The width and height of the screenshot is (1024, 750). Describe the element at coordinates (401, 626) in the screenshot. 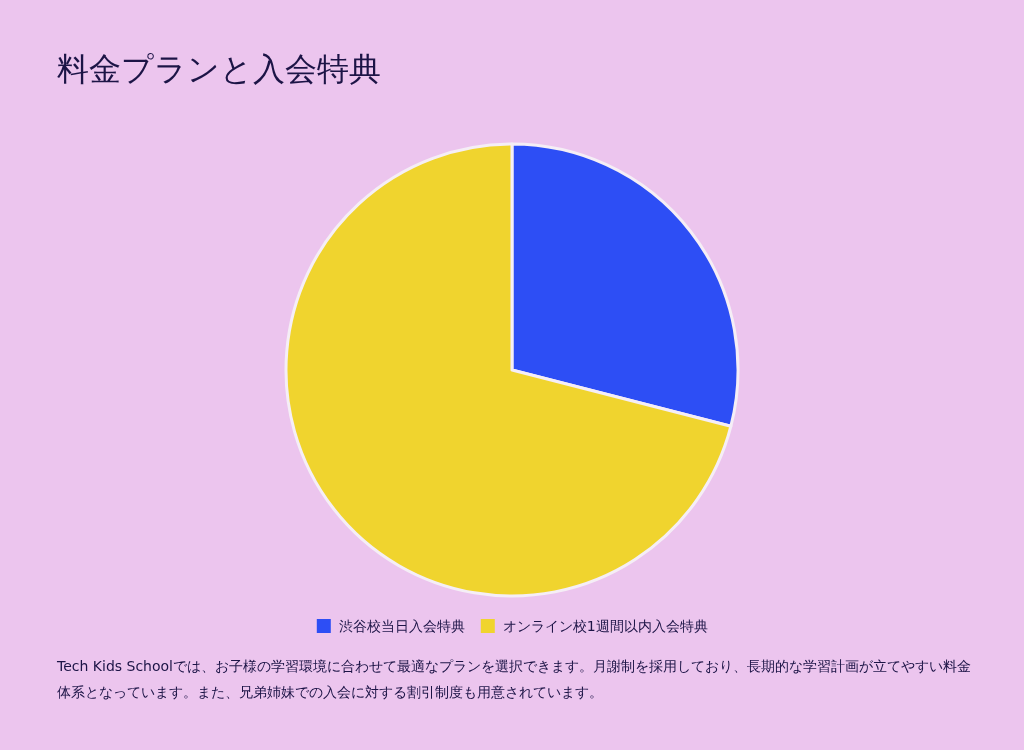

I see `legend-label: 渋谷校当日入会特典` at that location.